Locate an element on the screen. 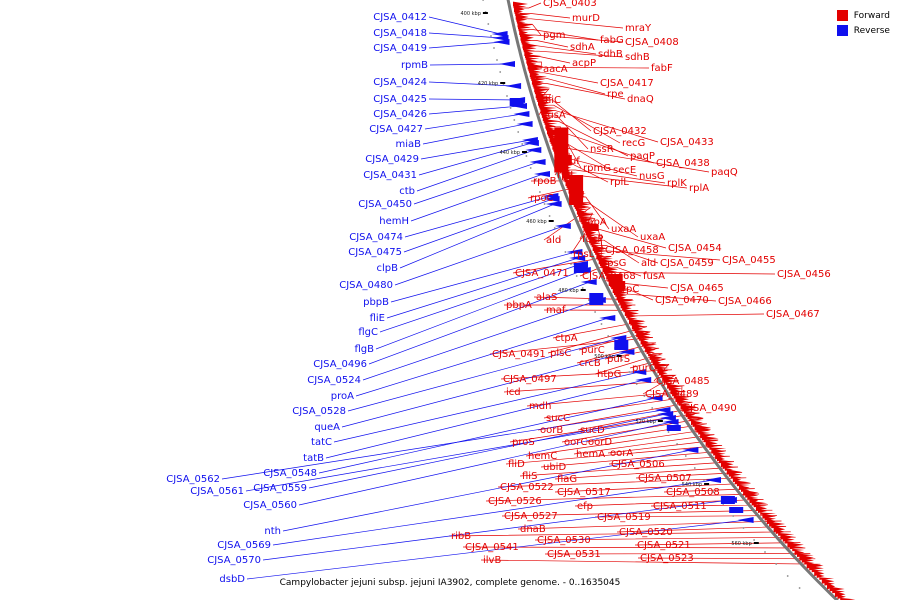 The height and width of the screenshot is (600, 900). forward-gene-label: uxaA is located at coordinates (652, 237).